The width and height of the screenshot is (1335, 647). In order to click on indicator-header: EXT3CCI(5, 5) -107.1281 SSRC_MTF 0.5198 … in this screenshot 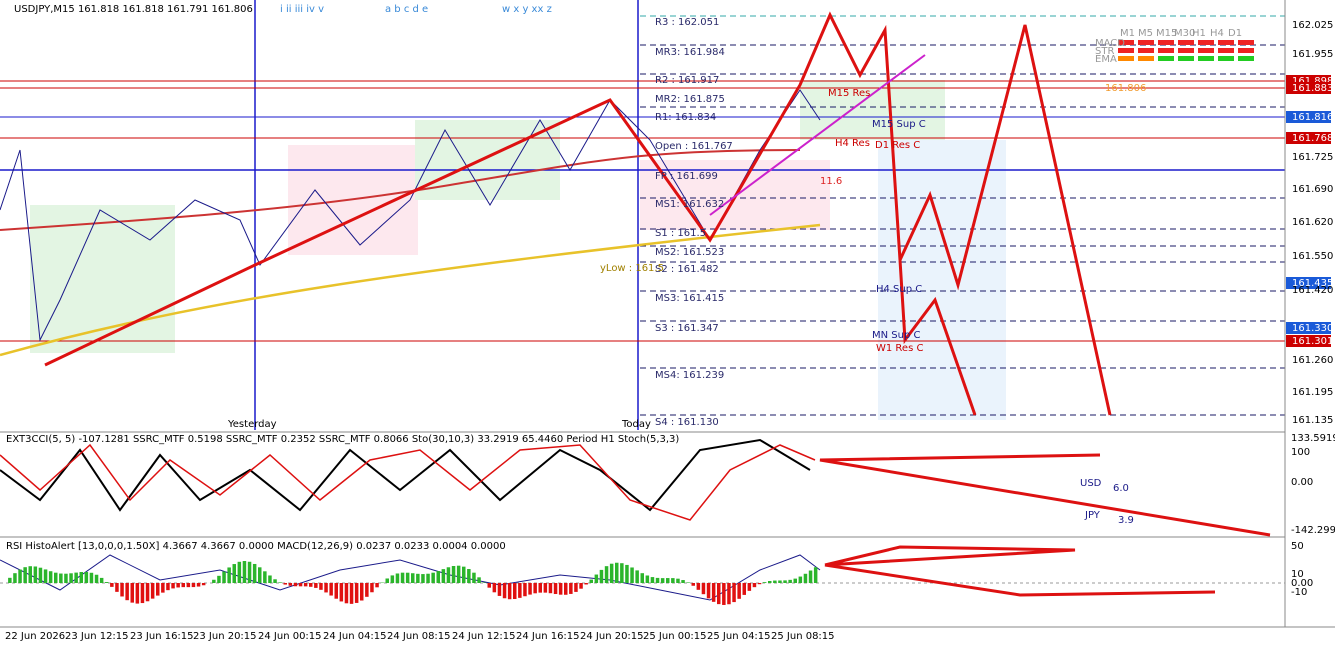, I will do `click(342, 439)`.